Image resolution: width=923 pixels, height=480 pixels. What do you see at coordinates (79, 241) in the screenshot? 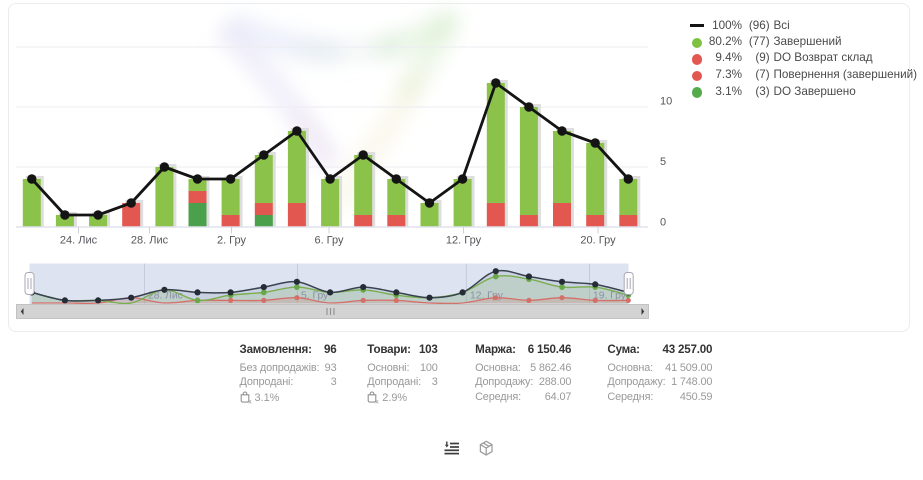
I see `svg-text: 24. Лис` at bounding box center [79, 241].